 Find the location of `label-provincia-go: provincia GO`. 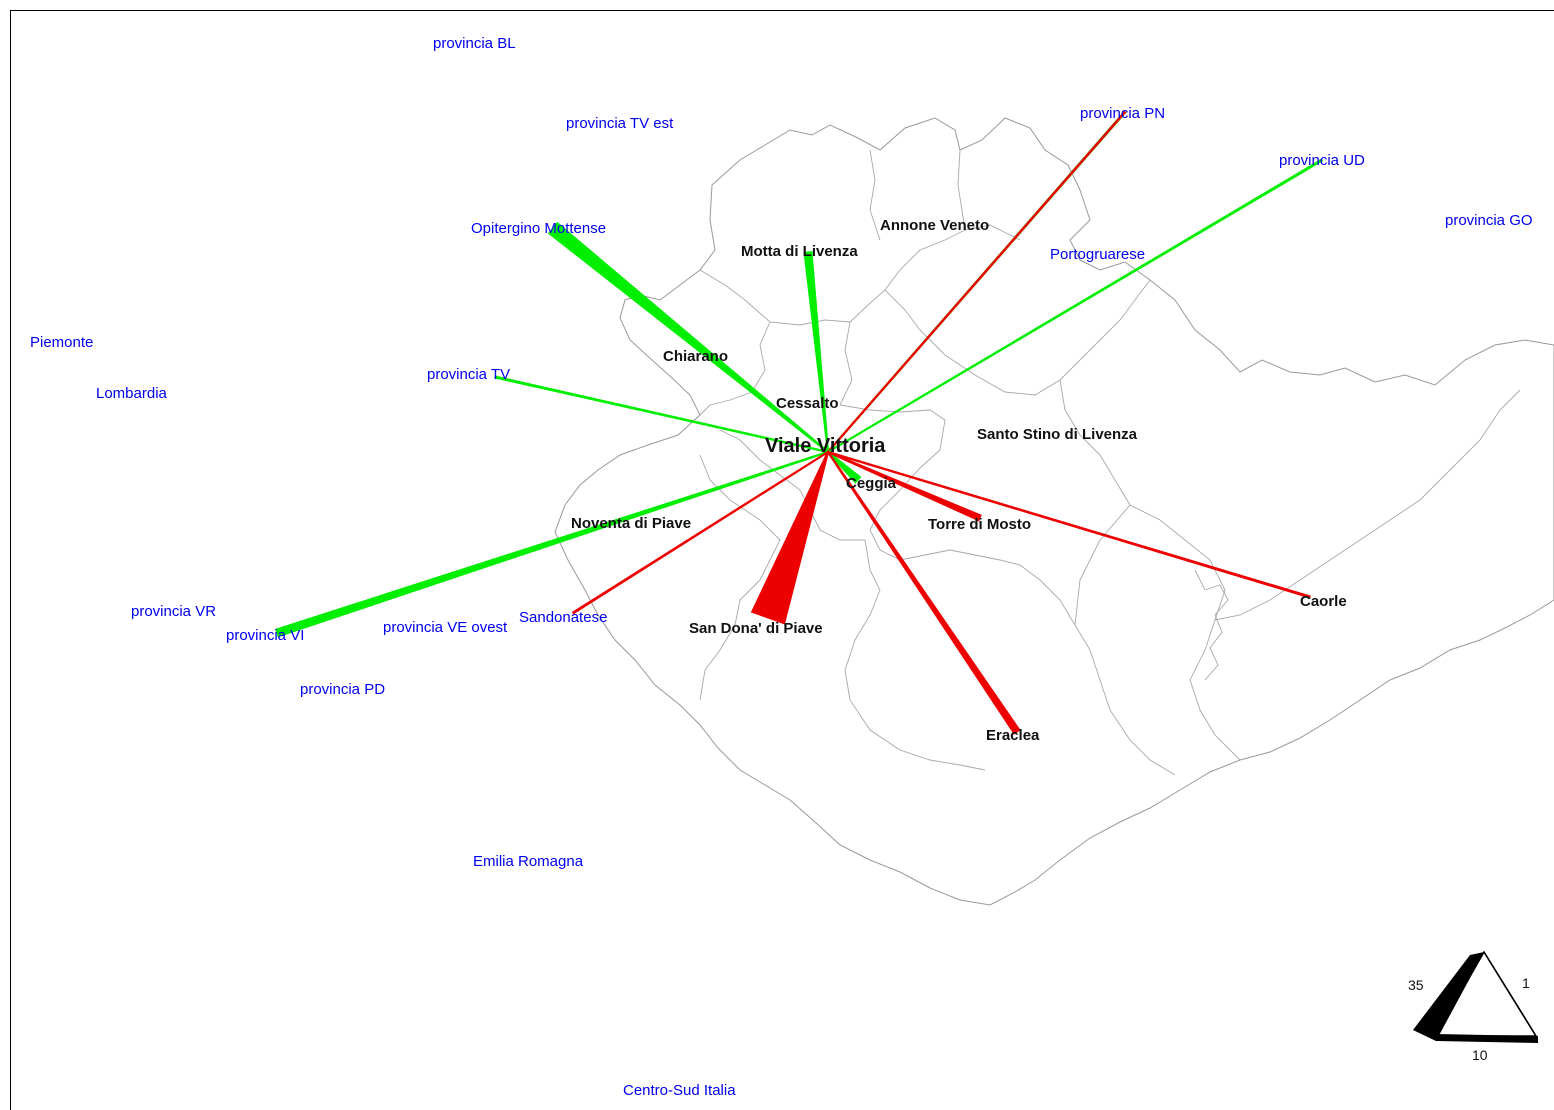

label-provincia-go: provincia GO is located at coordinates (1489, 220).